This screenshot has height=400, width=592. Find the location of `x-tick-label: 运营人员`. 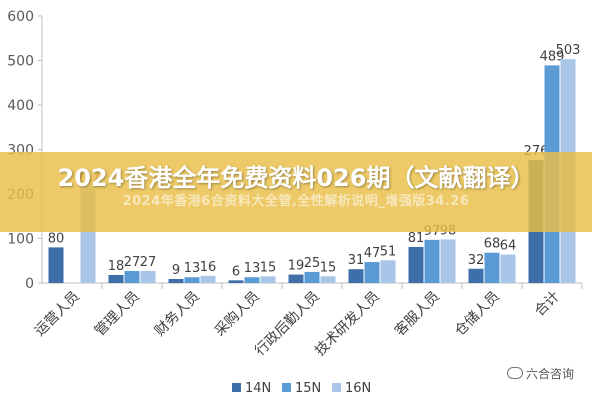

x-tick-label: 运营人员 is located at coordinates (57, 314).